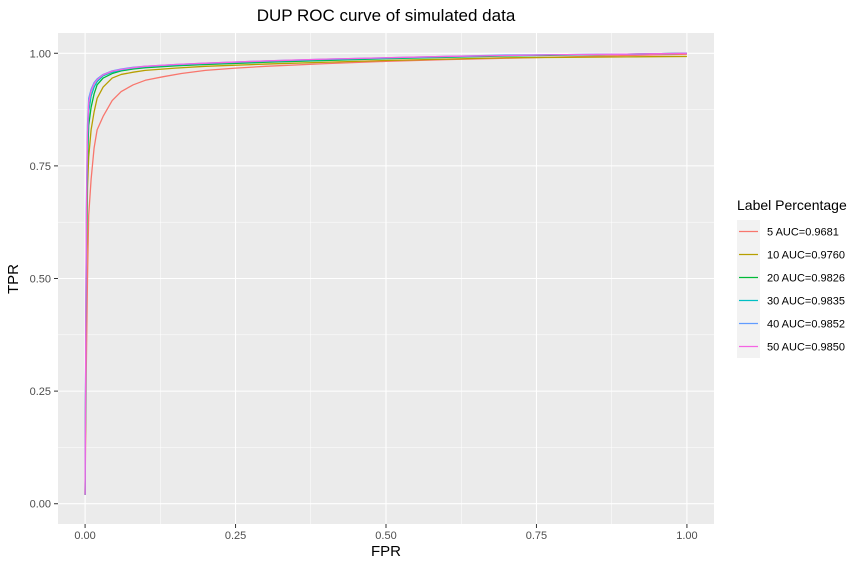 The image size is (868, 567). What do you see at coordinates (792, 205) in the screenshot?
I see `legend-title: Label Percentage` at bounding box center [792, 205].